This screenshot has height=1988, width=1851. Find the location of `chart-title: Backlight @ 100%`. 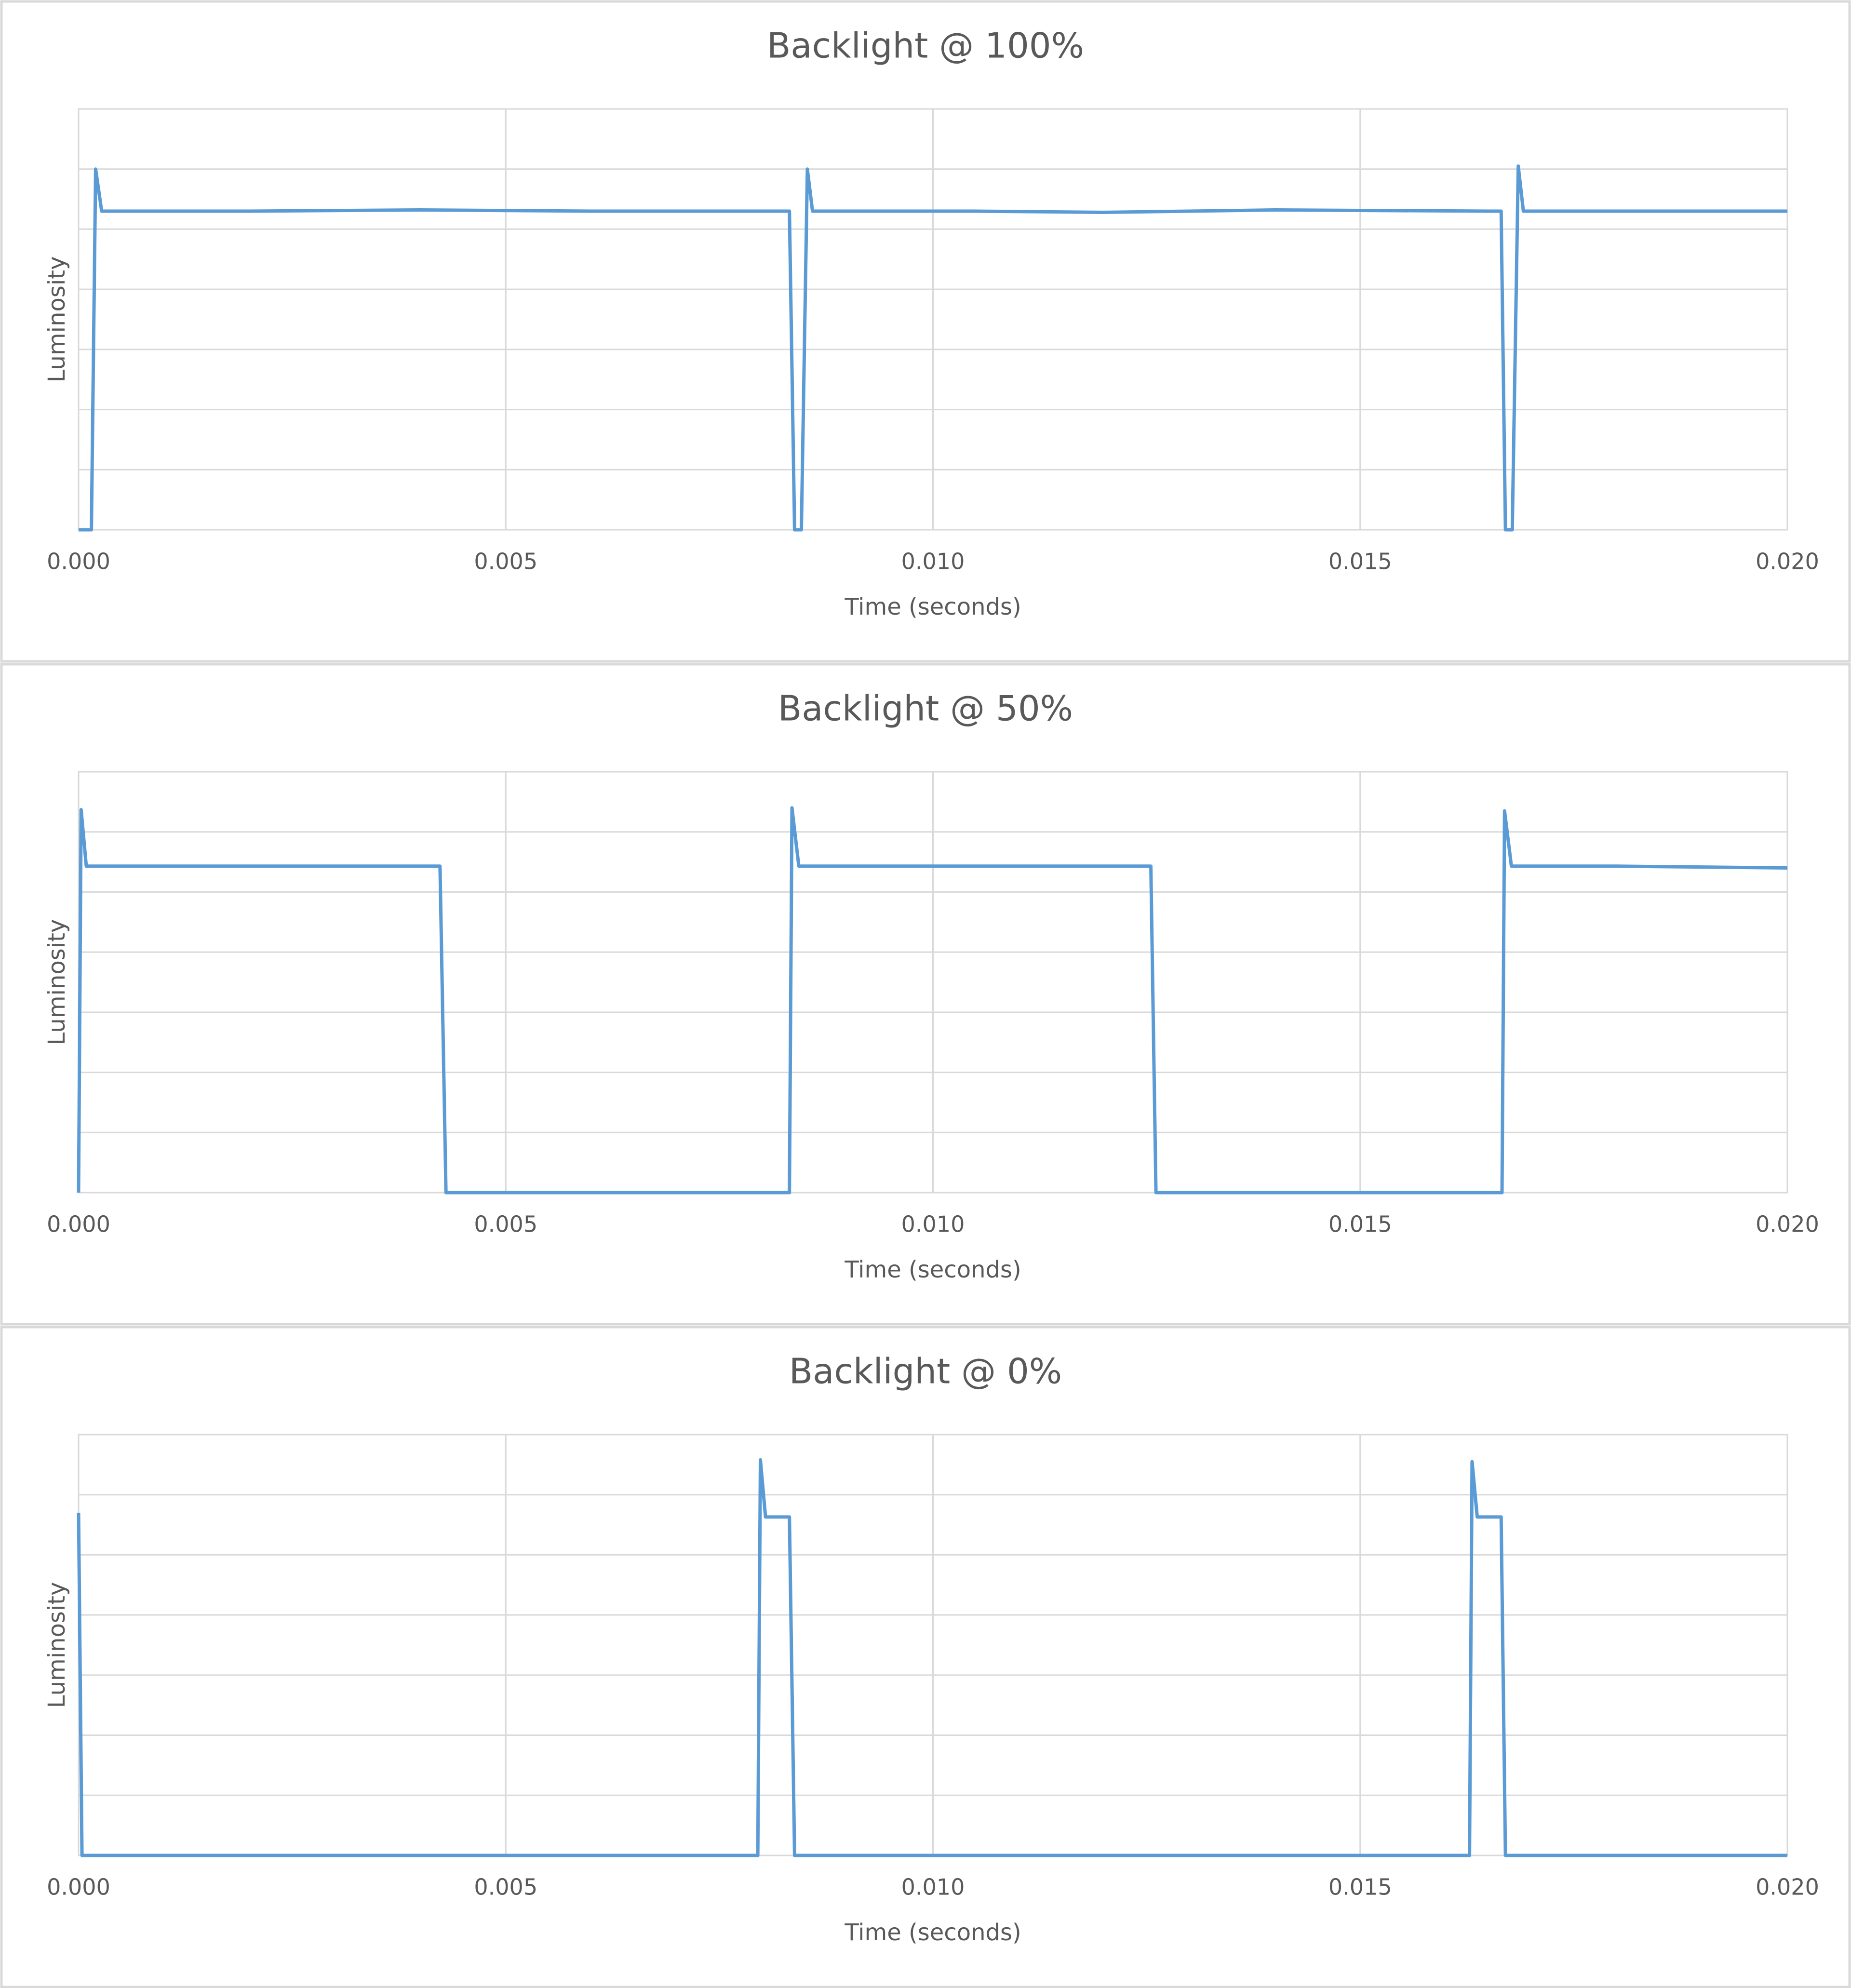

chart-title: Backlight @ 100% is located at coordinates (925, 46).